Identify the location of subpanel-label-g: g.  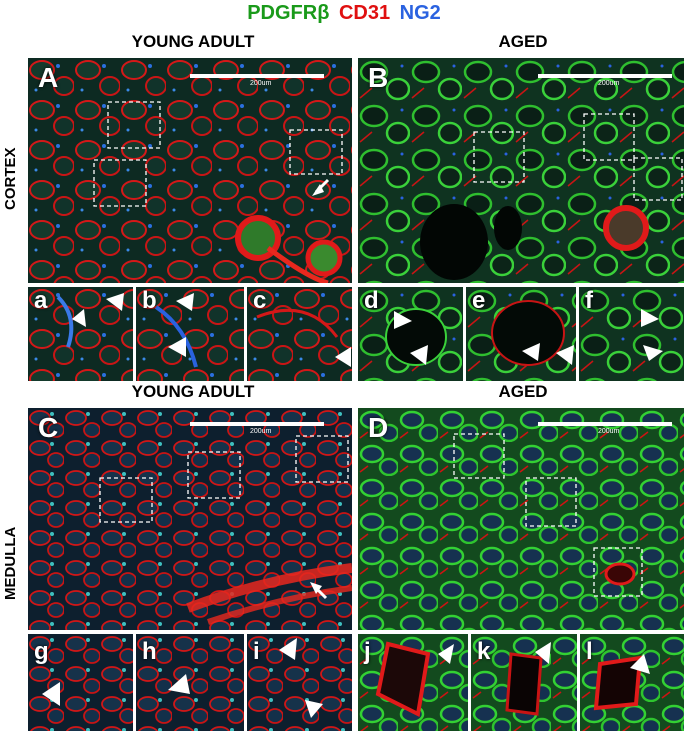
(41, 651).